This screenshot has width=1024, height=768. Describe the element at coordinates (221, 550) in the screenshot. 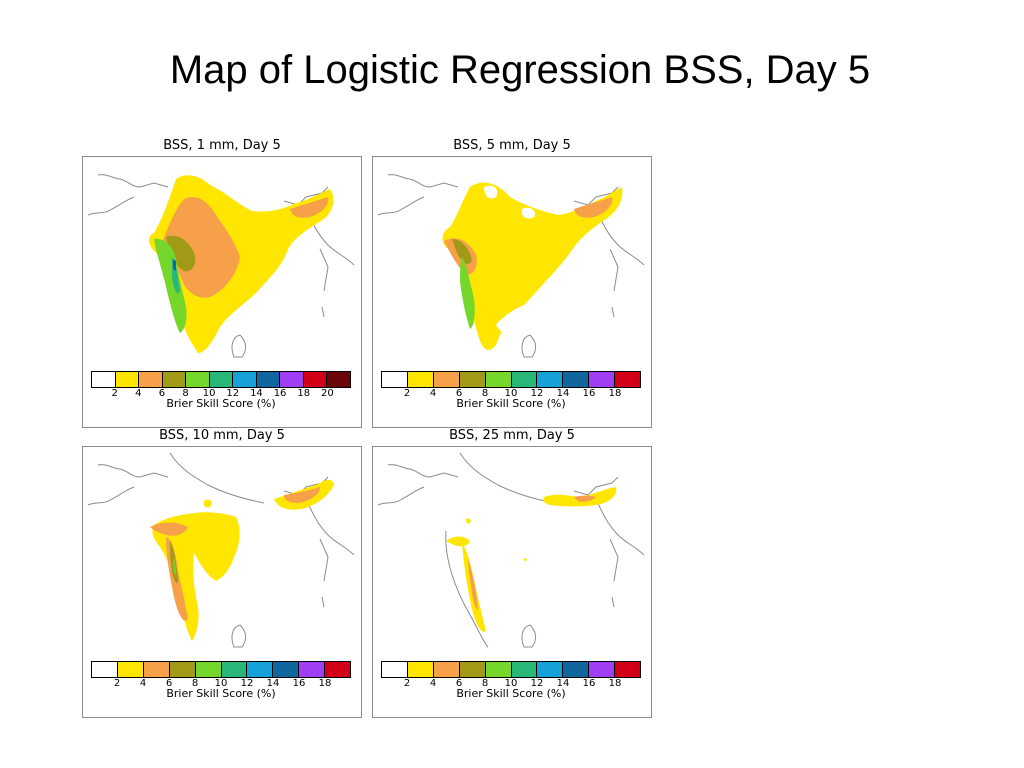

I see `bss-map-10mm` at that location.